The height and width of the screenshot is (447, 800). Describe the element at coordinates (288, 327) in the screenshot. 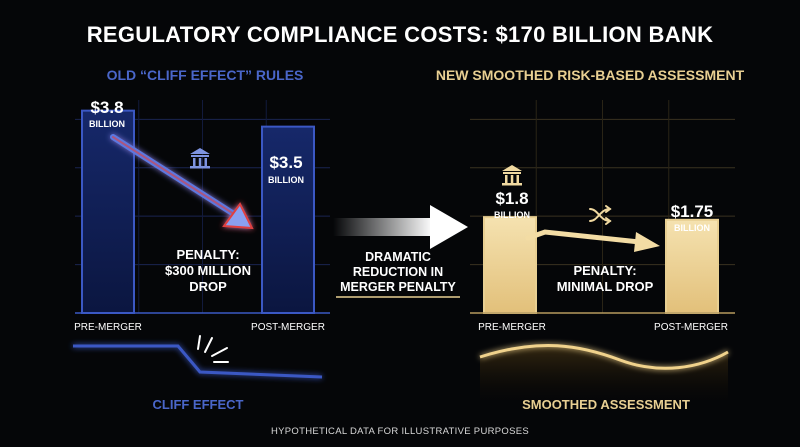

I see `tick-label-old-post: POST-MERGER` at that location.